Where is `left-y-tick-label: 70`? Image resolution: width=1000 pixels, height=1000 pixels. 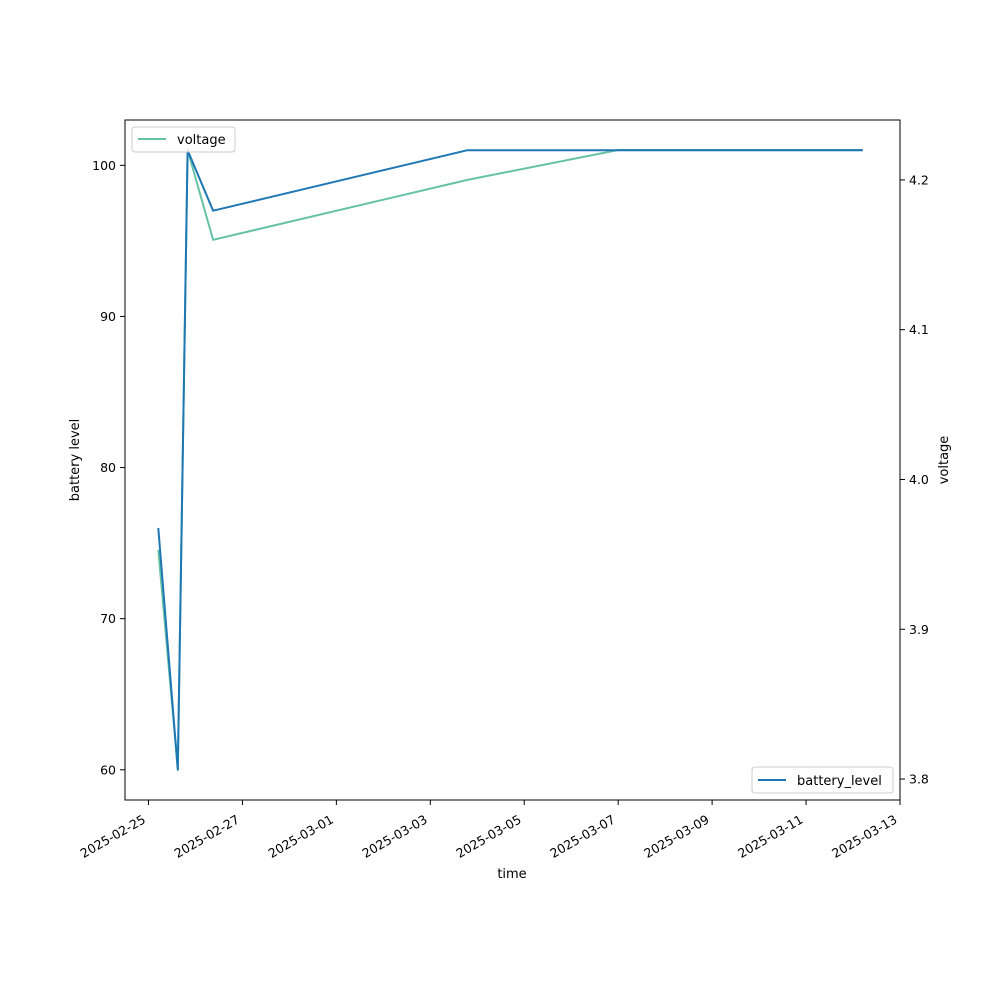 left-y-tick-label: 70 is located at coordinates (108, 618).